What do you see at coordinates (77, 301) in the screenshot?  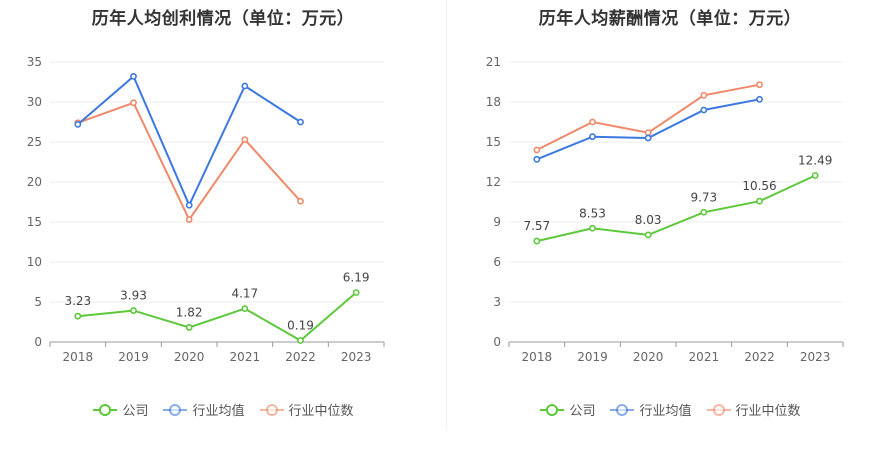 I see `data-label: 3.23` at bounding box center [77, 301].